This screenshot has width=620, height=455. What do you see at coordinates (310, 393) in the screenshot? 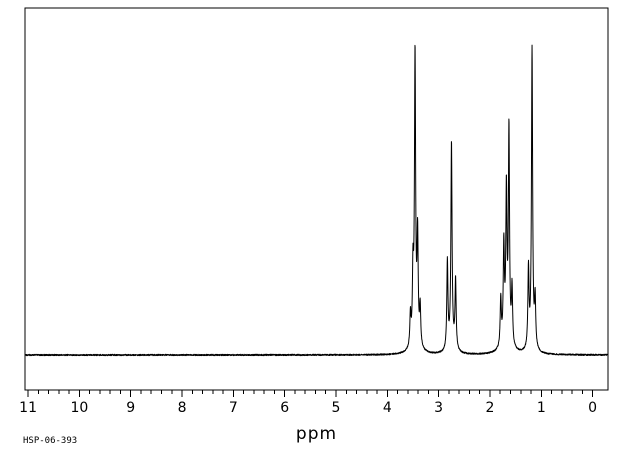
I see `x-axis-ticks` at bounding box center [310, 393].